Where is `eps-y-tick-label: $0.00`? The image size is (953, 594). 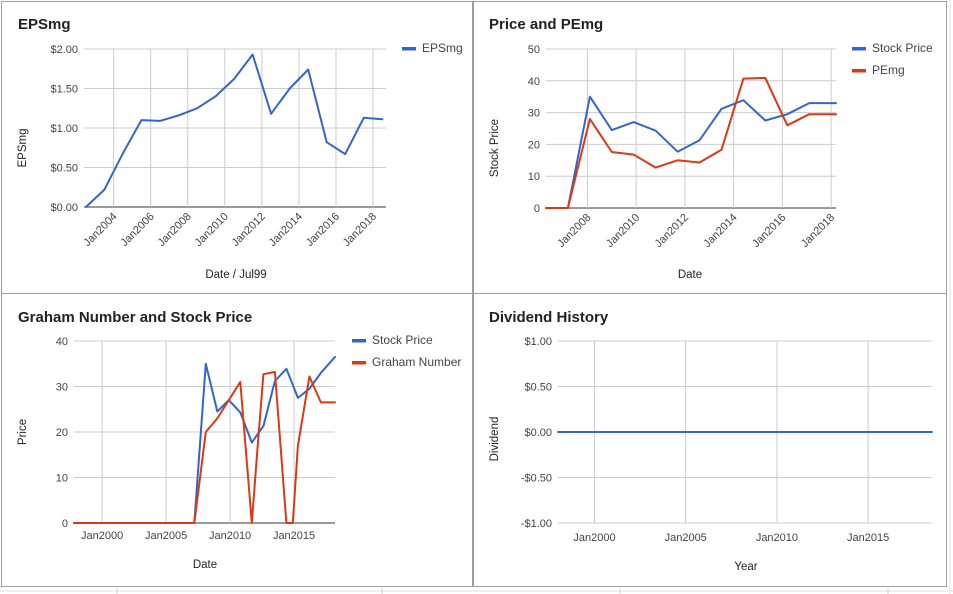 eps-y-tick-label: $0.00 is located at coordinates (64, 208).